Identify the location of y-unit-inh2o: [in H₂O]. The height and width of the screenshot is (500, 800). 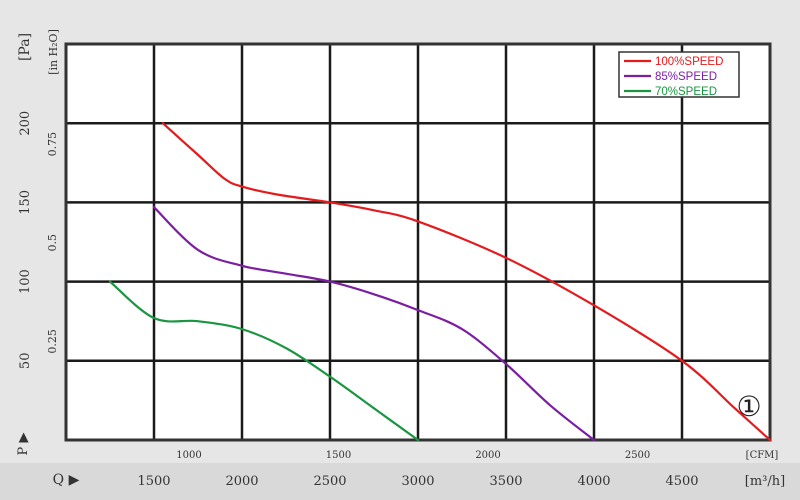
(53, 52).